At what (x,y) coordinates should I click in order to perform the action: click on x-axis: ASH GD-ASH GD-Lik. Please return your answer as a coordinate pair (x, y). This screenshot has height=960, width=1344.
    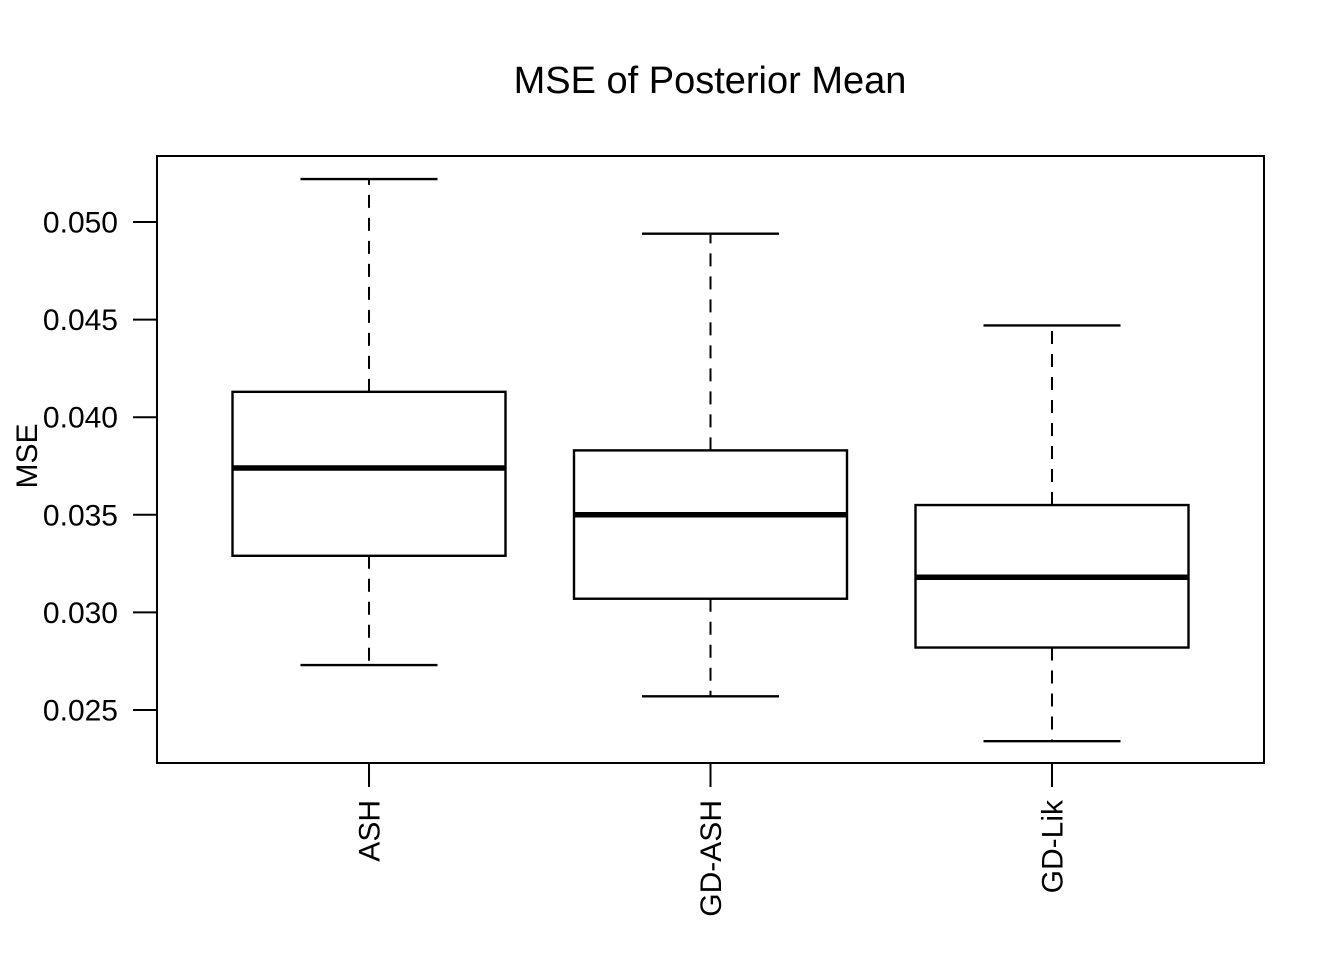
    Looking at the image, I should click on (712, 840).